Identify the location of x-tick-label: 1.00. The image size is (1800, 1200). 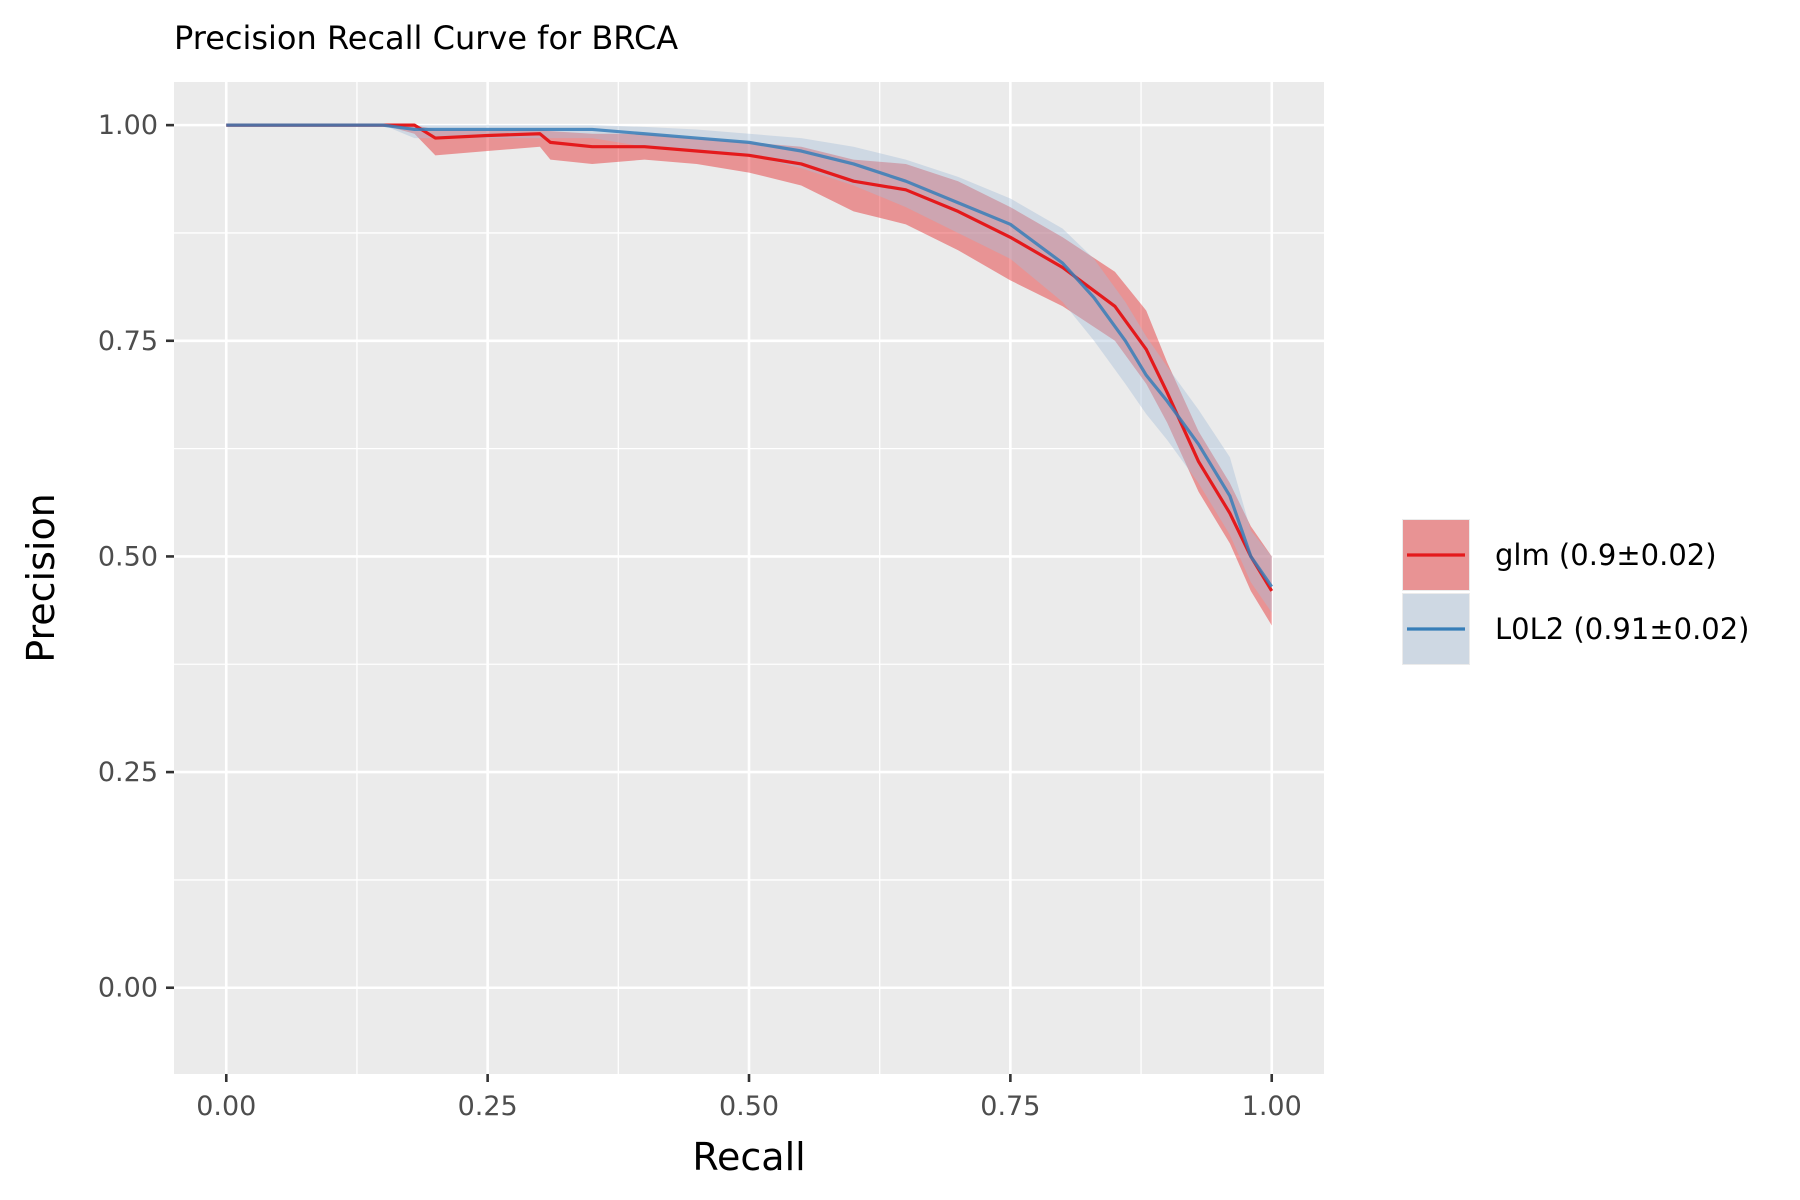
(1272, 1106).